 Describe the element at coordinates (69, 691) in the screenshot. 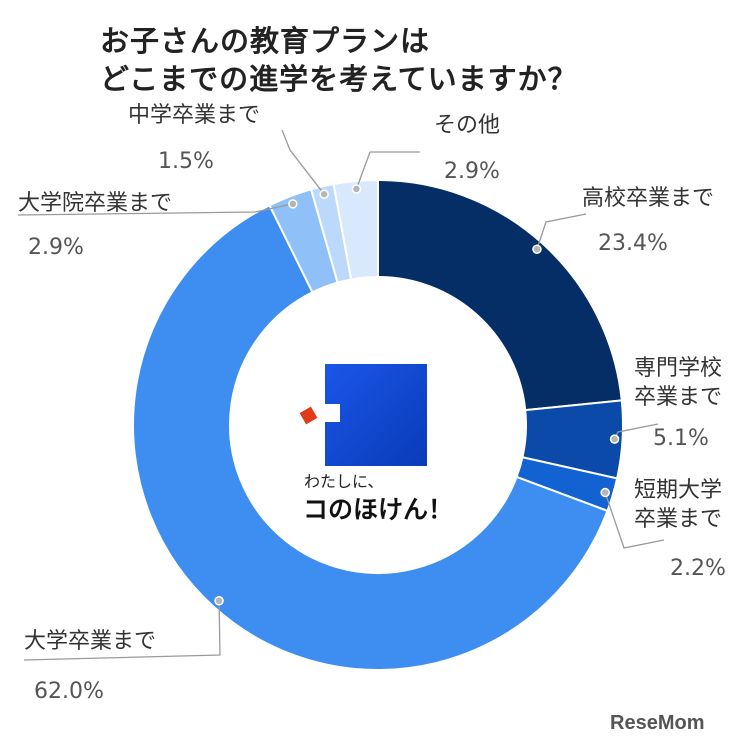

I see `slice-value-3: 62.0%` at that location.